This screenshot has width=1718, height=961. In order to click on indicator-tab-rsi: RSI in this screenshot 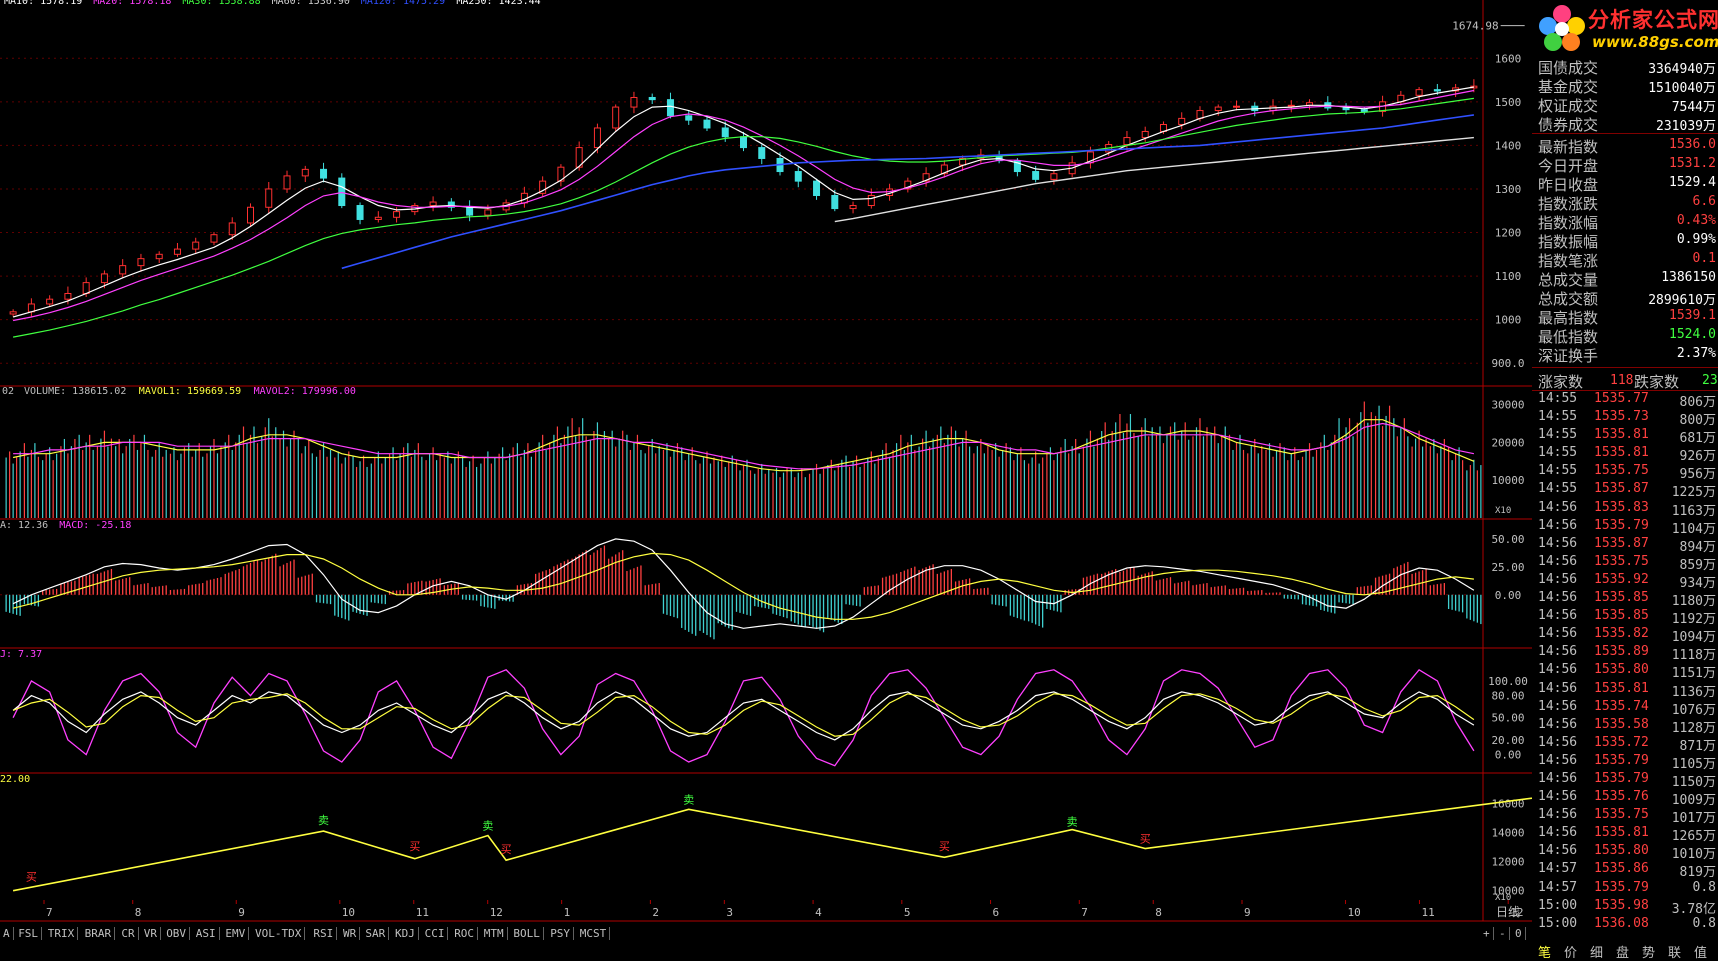, I will do `click(324, 933)`.